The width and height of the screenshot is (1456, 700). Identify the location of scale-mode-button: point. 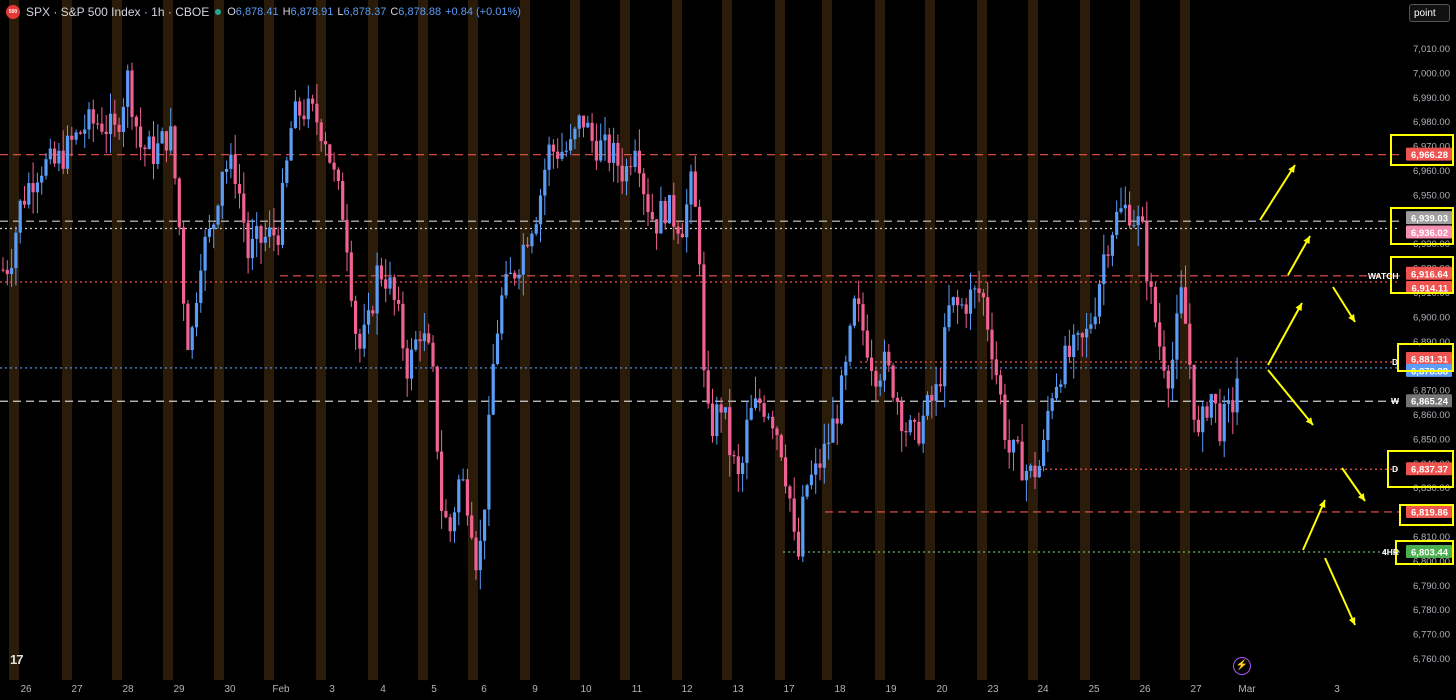
(1429, 13).